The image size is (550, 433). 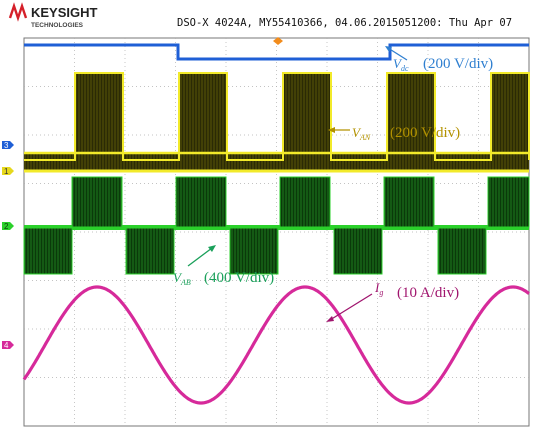 What do you see at coordinates (18, 12) in the screenshot?
I see `keysight-logo-icon` at bounding box center [18, 12].